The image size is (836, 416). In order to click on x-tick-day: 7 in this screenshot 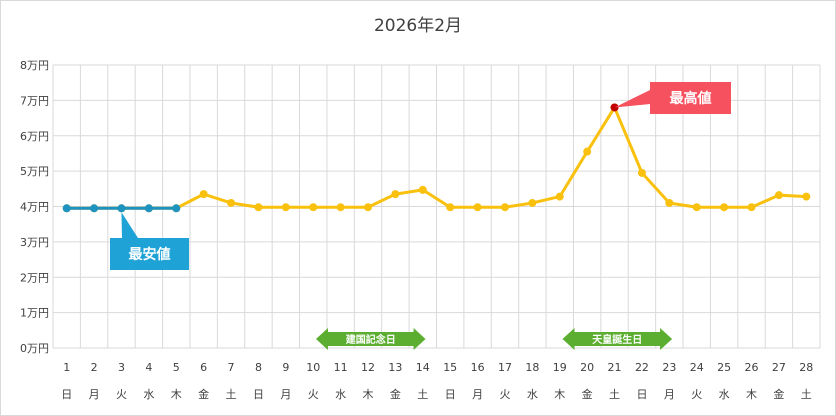, I will do `click(231, 367)`.